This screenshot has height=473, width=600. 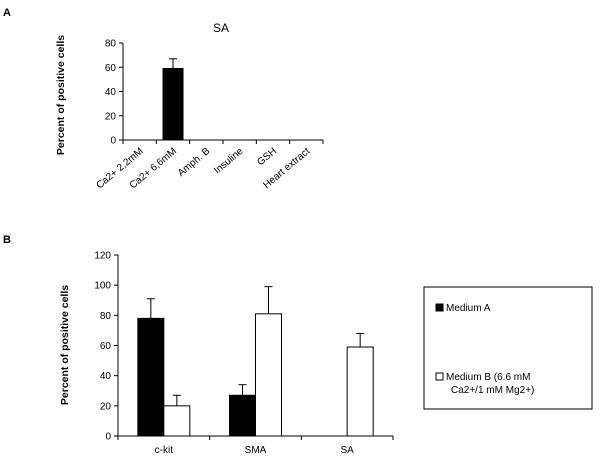 I want to click on chart-a-title: SA, so click(x=221, y=28).